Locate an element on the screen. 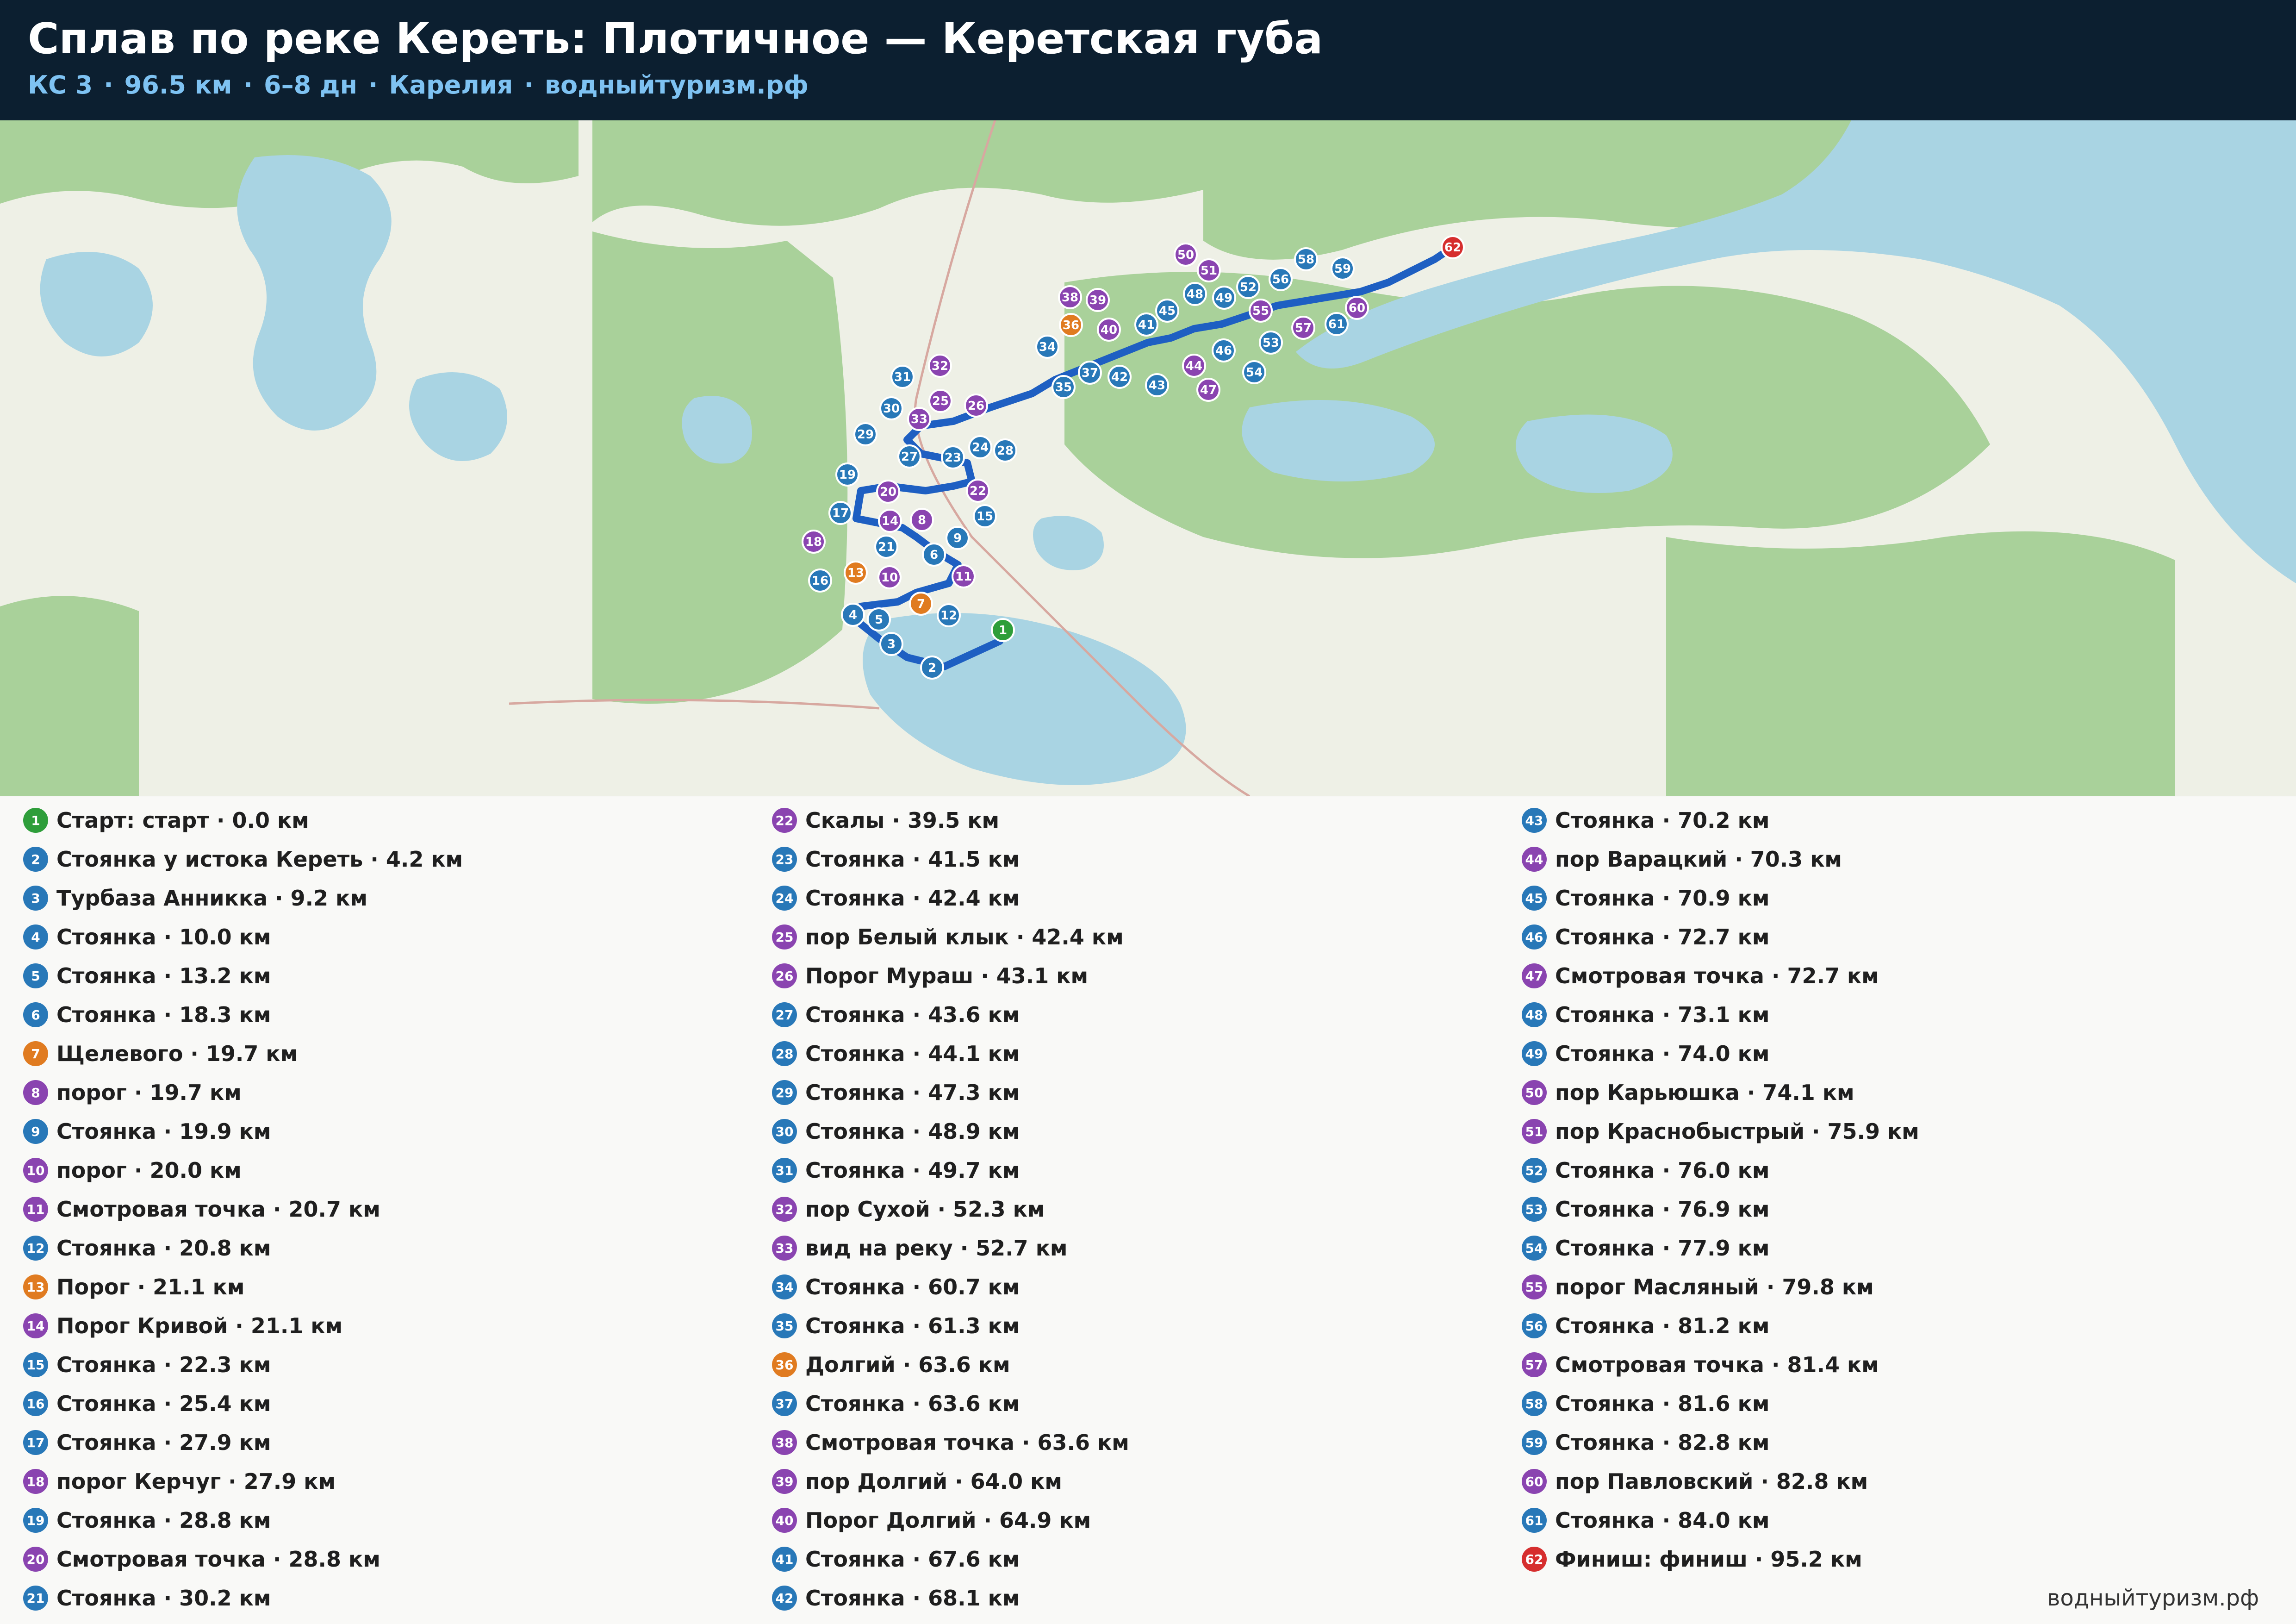 This screenshot has height=1624, width=2296. map-marker-16: 16 is located at coordinates (820, 580).